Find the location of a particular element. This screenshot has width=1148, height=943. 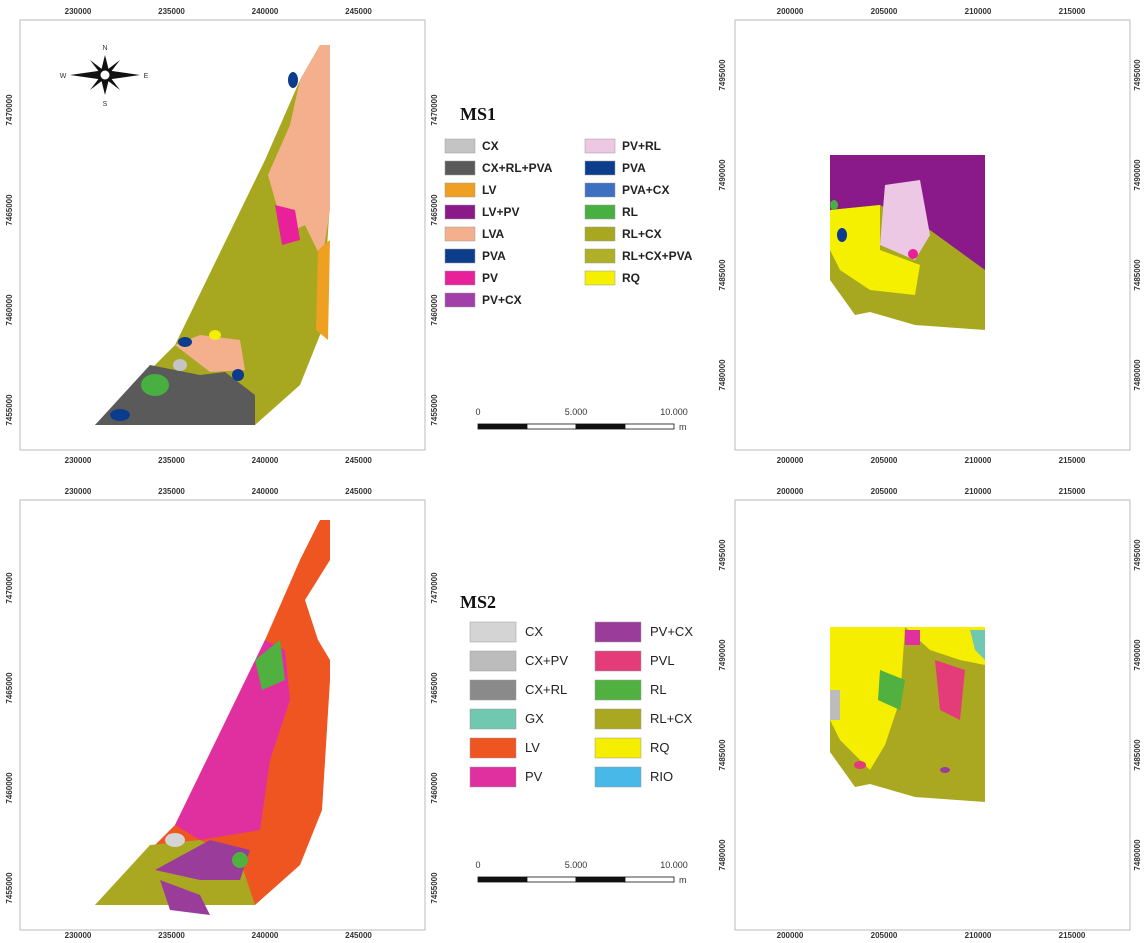

legend-label: RL+CX+PVA is located at coordinates (657, 256).